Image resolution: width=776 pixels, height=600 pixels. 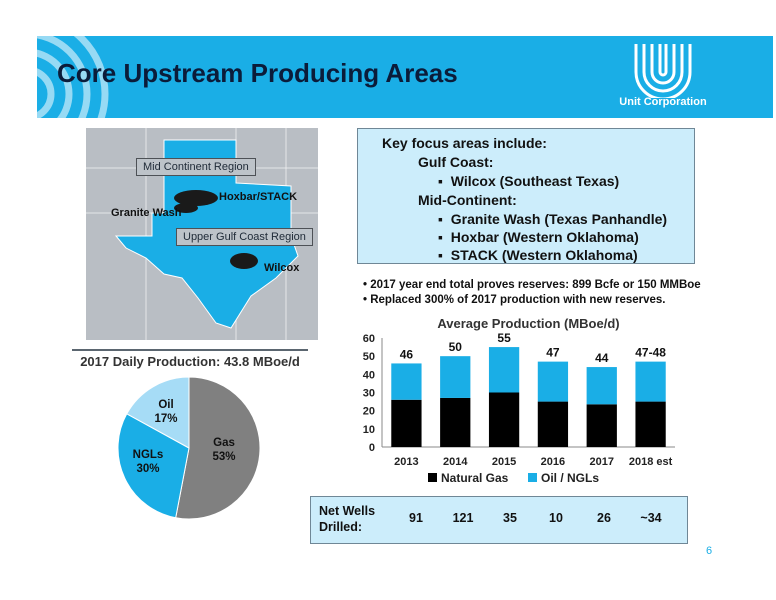 I want to click on bar-total-label: 46, so click(x=407, y=354).